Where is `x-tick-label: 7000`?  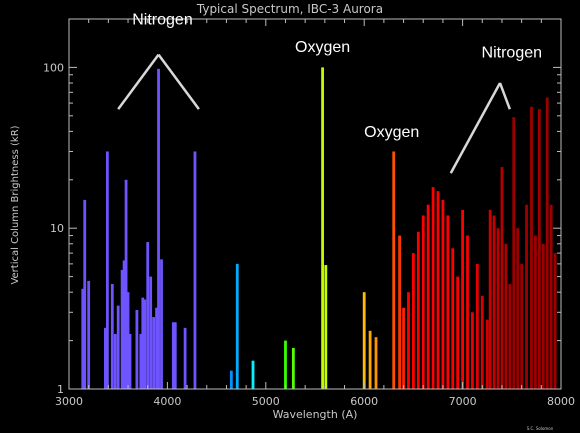
x-tick-label: 7000 is located at coordinates (463, 401).